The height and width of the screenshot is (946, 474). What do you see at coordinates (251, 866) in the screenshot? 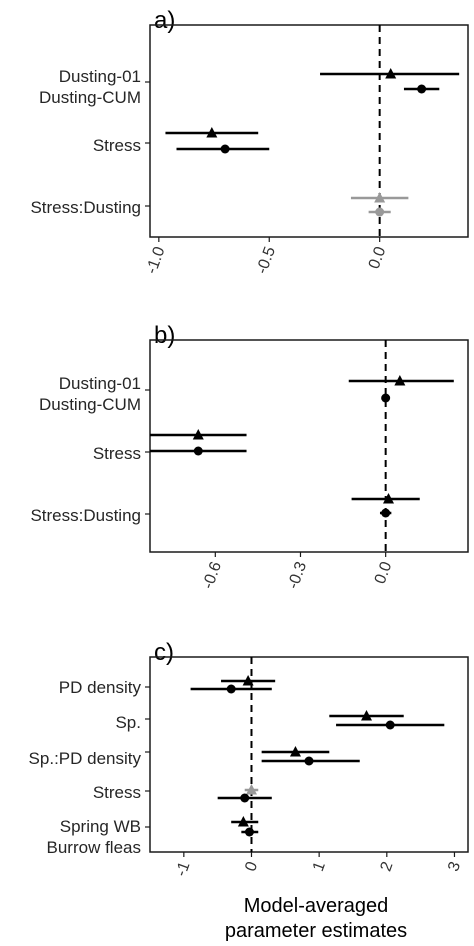
I see `x-tick-label: 0` at bounding box center [251, 866].